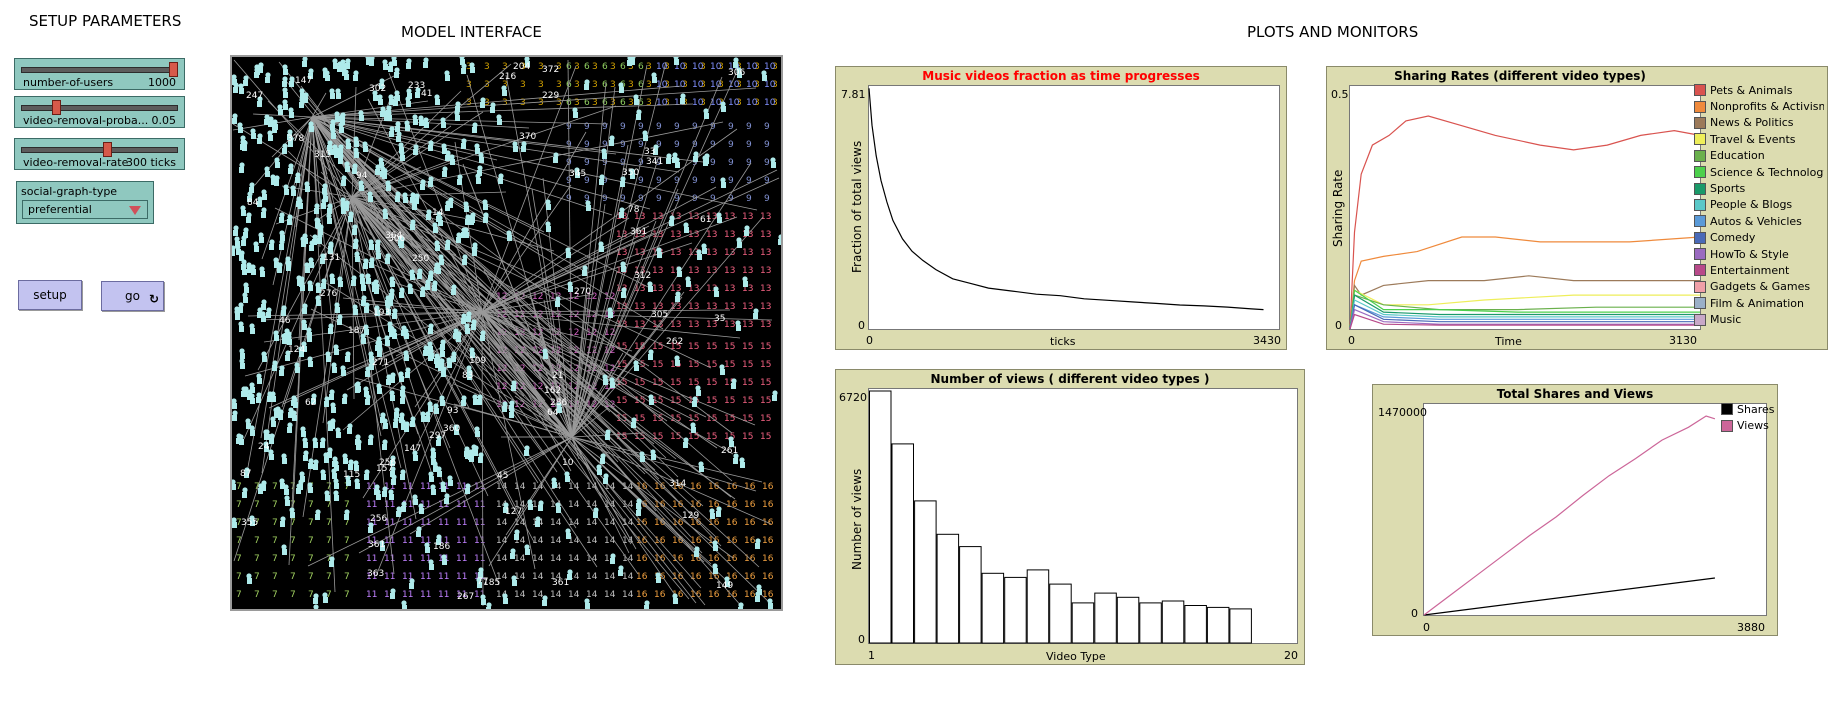  Describe the element at coordinates (1569, 515) in the screenshot. I see `plot-lines` at that location.